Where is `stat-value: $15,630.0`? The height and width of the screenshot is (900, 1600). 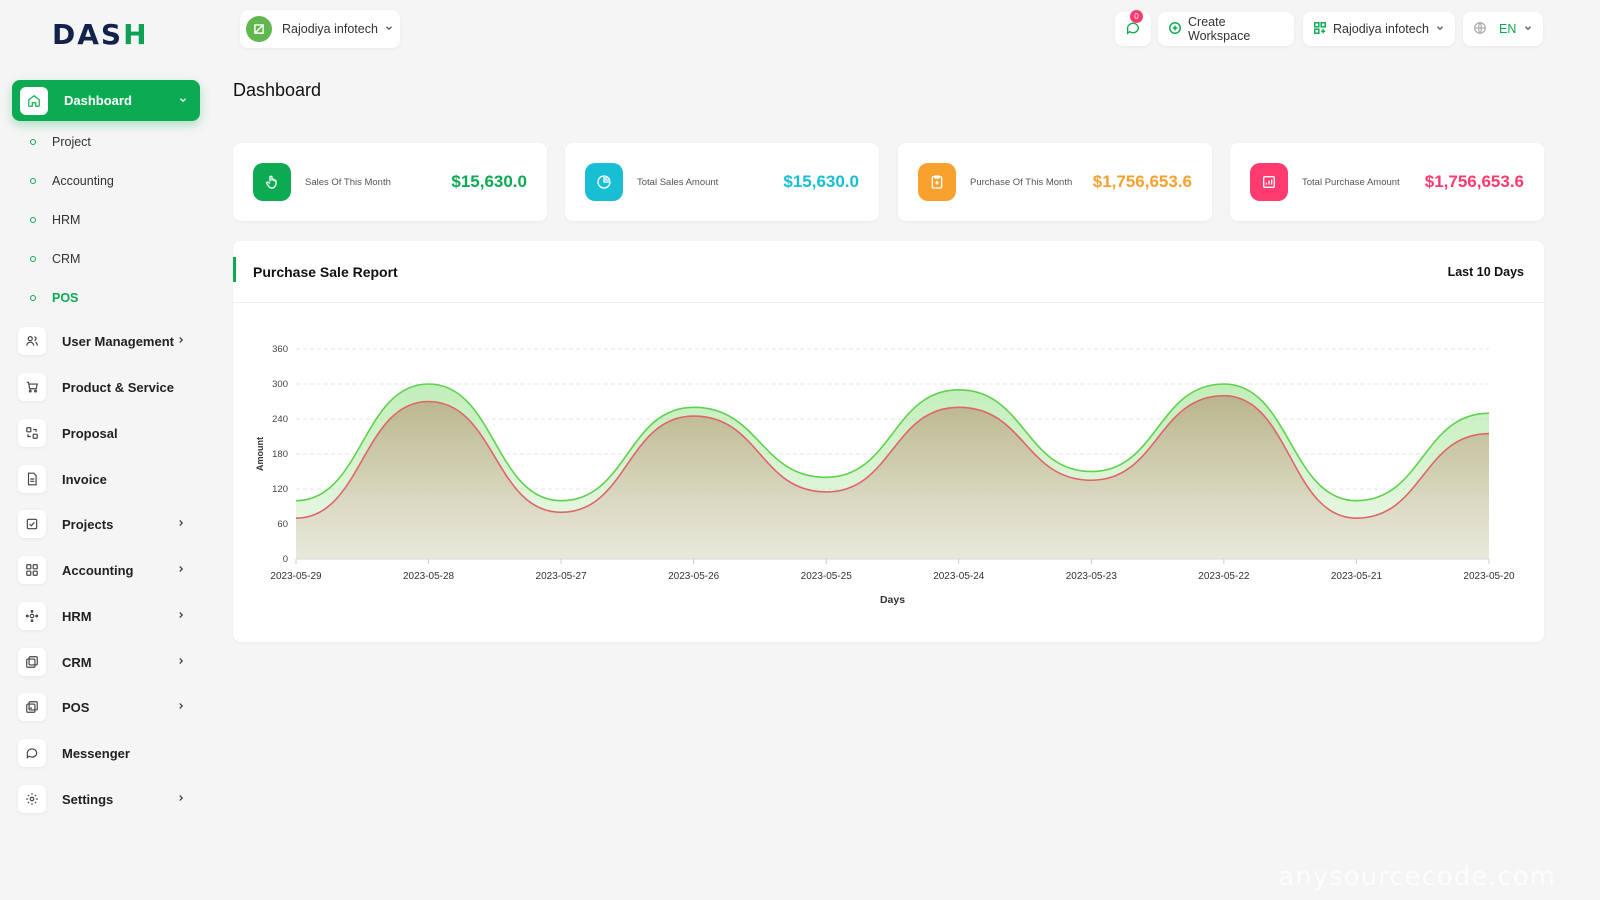
stat-value: $15,630.0 is located at coordinates (821, 181).